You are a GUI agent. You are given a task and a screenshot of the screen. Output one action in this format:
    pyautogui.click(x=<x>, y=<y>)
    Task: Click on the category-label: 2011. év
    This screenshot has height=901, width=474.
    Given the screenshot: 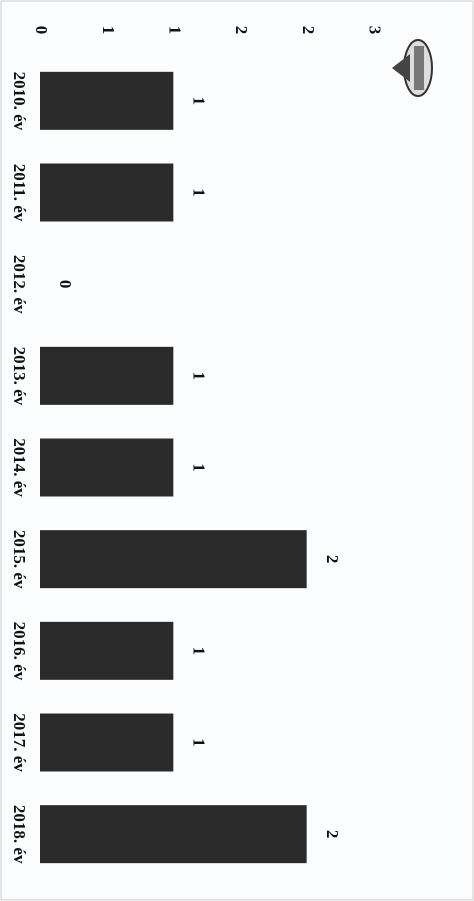 What is the action you would take?
    pyautogui.click(x=19, y=193)
    